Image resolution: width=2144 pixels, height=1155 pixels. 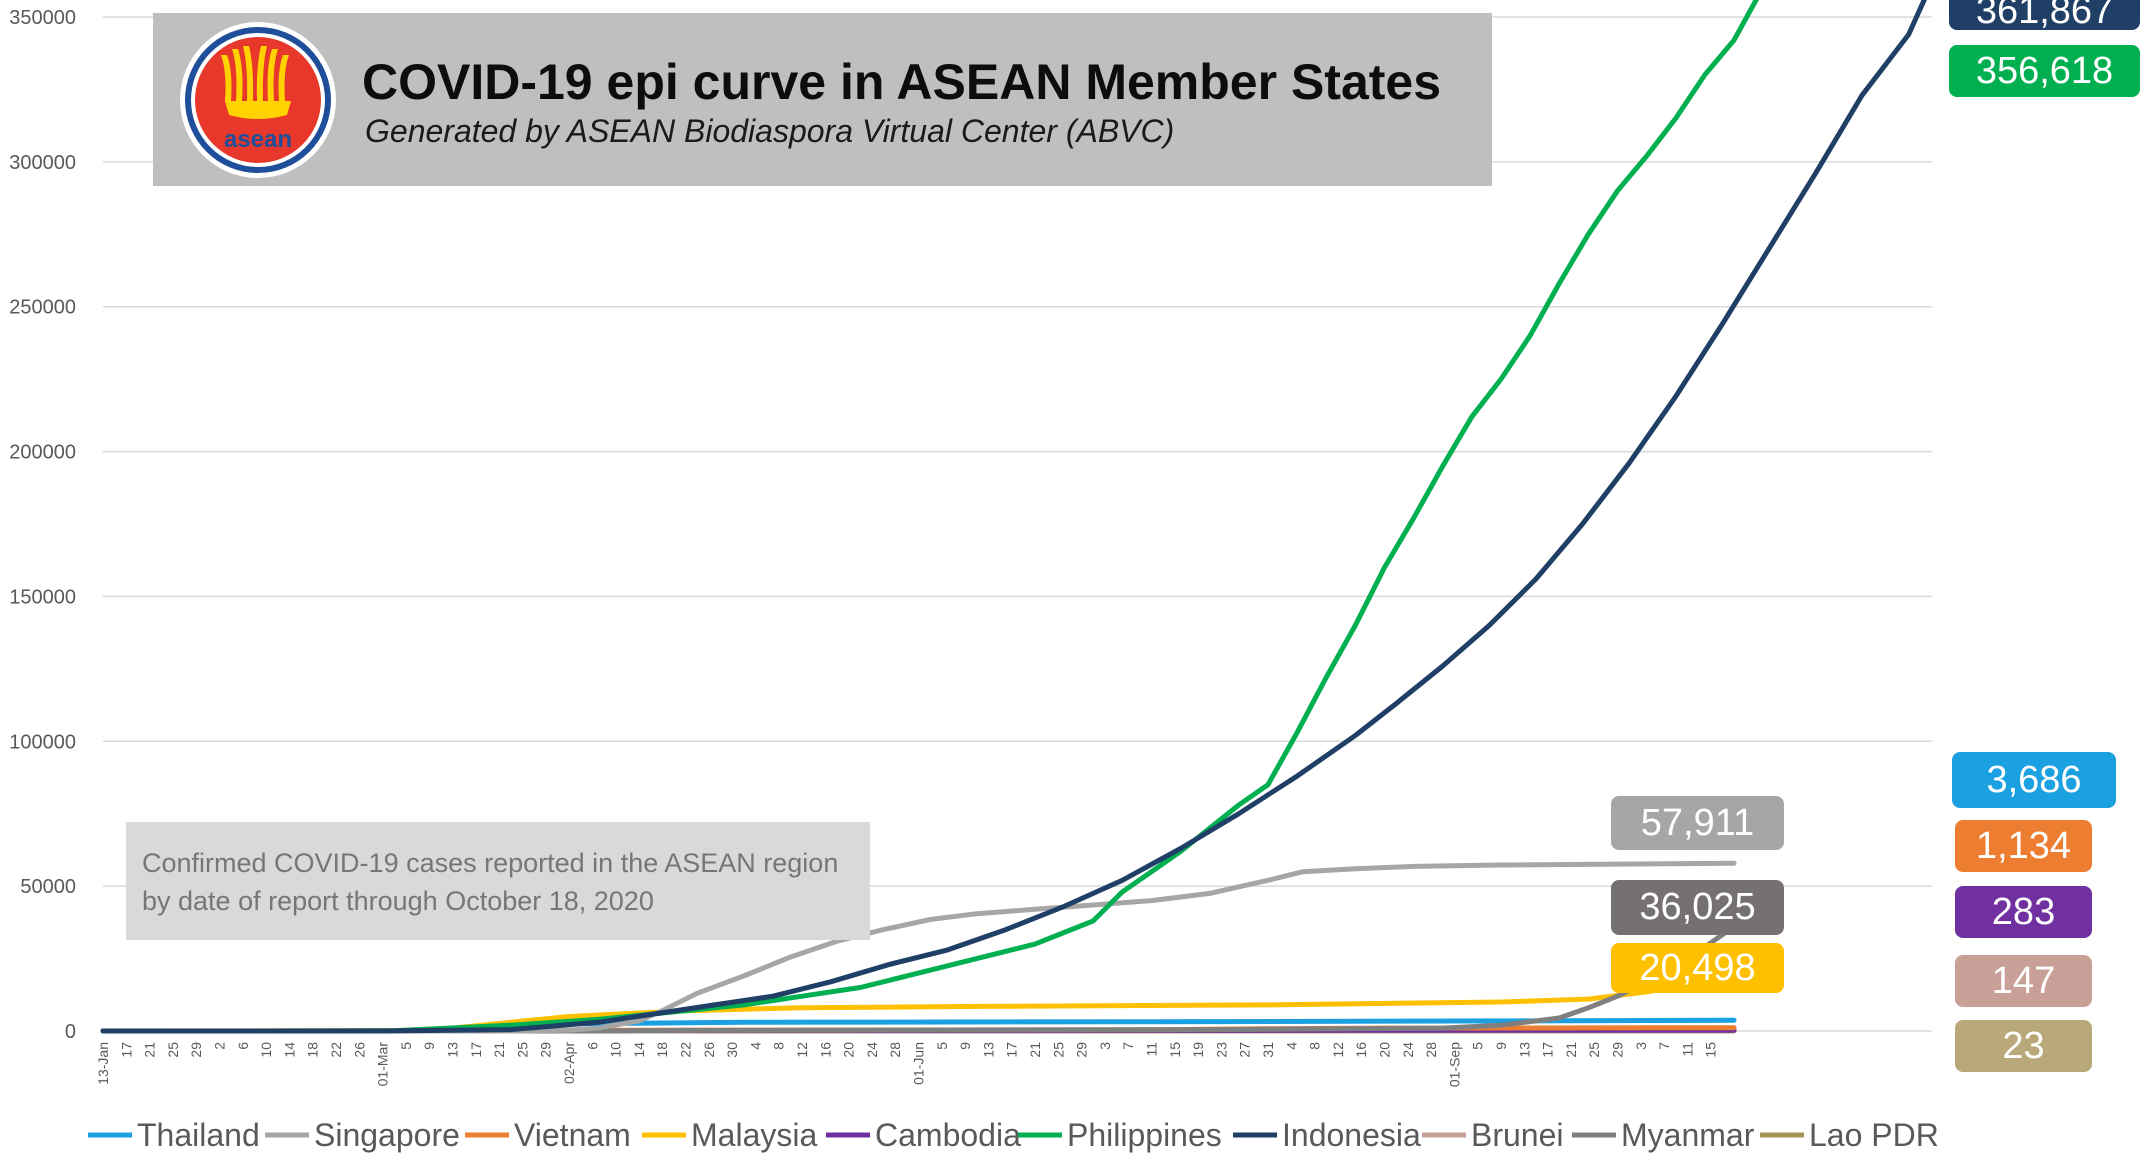 I want to click on asean-logo: asean, so click(x=258, y=100).